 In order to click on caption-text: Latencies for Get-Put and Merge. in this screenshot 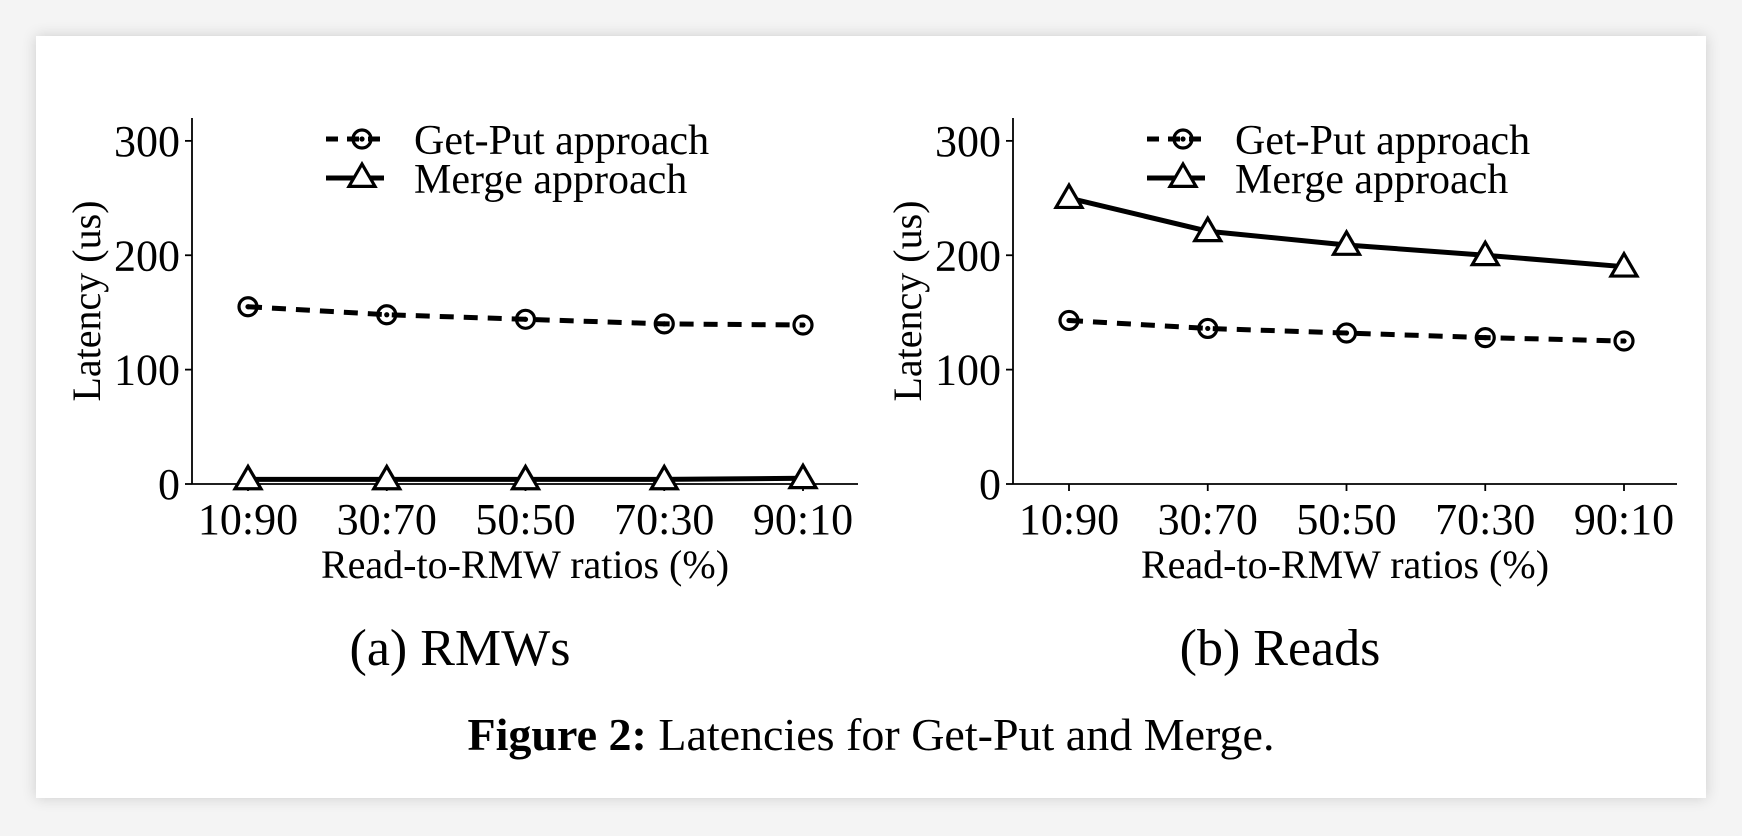, I will do `click(961, 734)`.